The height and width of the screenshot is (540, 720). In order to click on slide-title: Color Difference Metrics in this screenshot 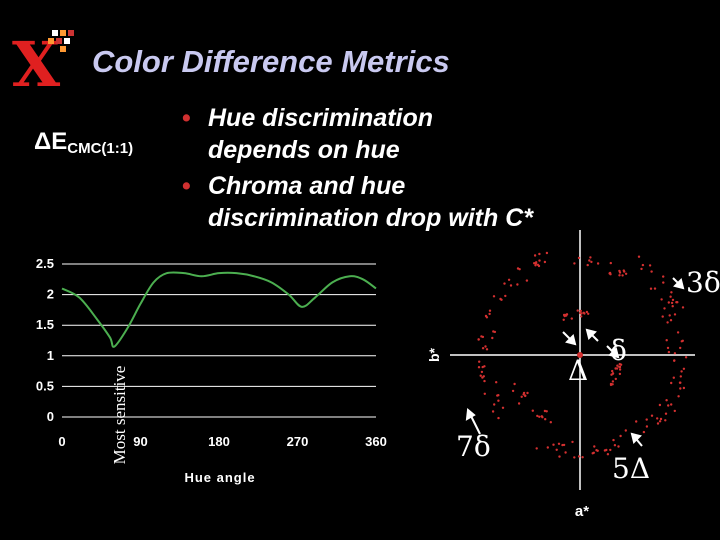, I will do `click(271, 61)`.